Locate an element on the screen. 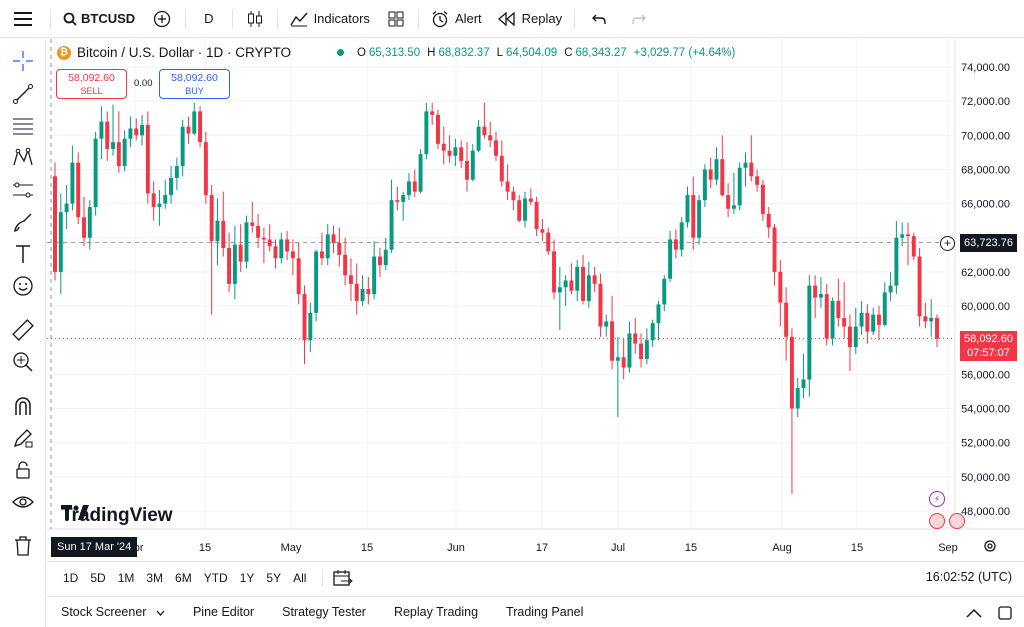 The width and height of the screenshot is (1024, 627). timeframe-ytd: YTD is located at coordinates (215, 577).